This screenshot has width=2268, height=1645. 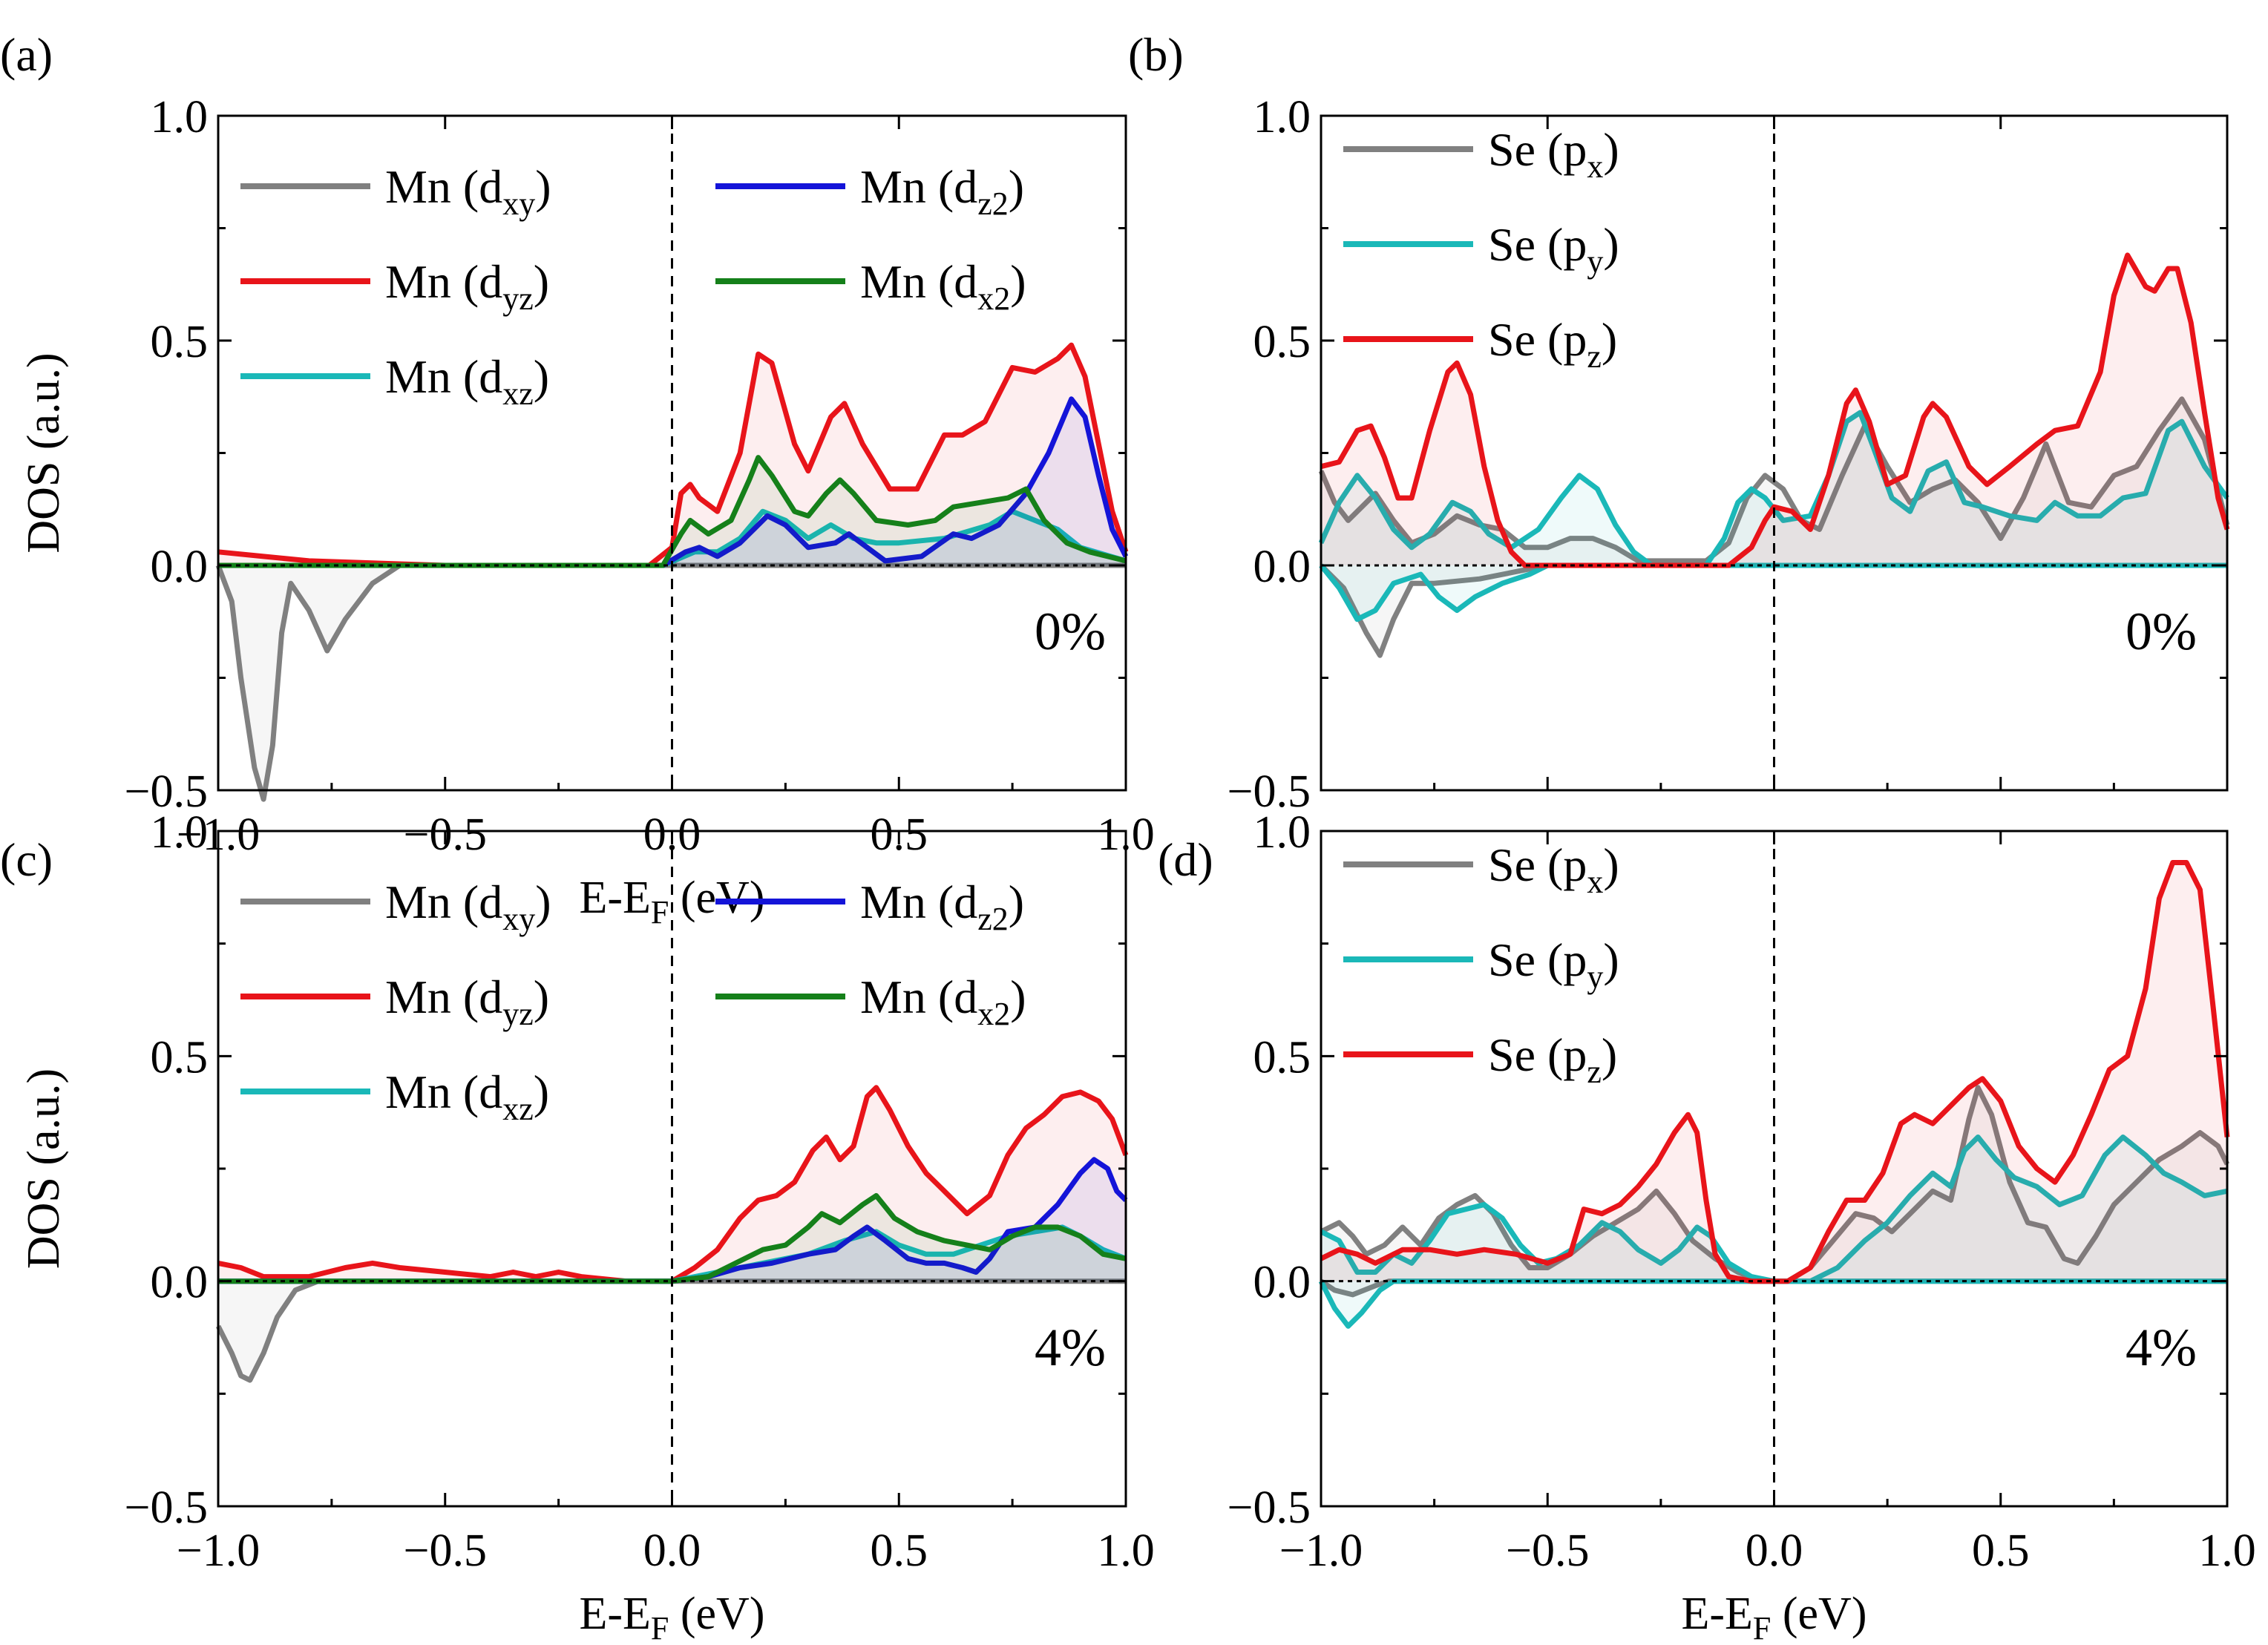 I want to click on panel-label: (a), so click(x=26, y=55).